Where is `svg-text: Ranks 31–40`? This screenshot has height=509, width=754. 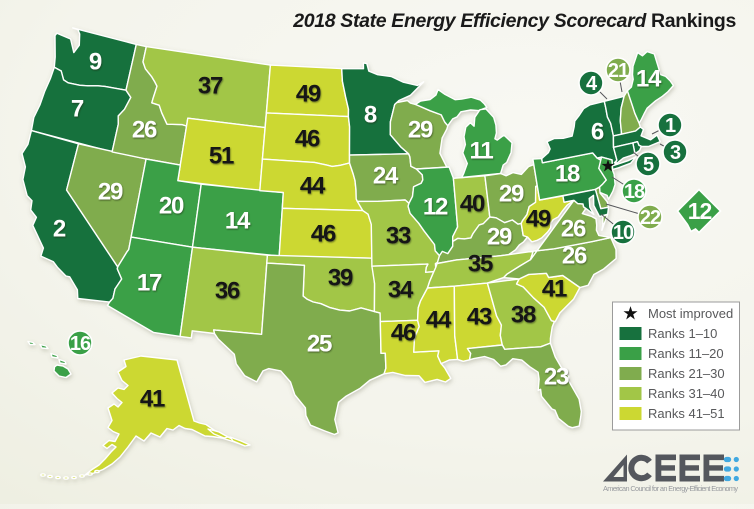
svg-text: Ranks 31–40 is located at coordinates (686, 393).